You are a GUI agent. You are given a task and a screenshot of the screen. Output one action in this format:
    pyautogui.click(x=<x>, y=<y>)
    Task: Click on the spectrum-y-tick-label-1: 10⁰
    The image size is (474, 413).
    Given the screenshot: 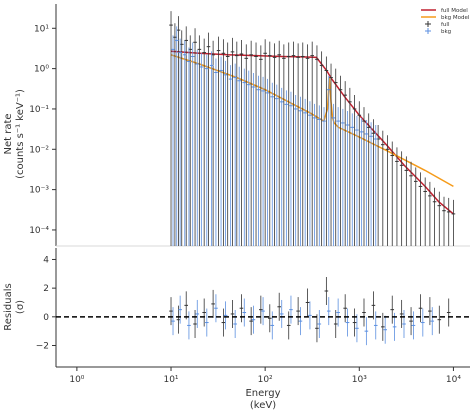 What is the action you would take?
    pyautogui.click(x=41, y=70)
    